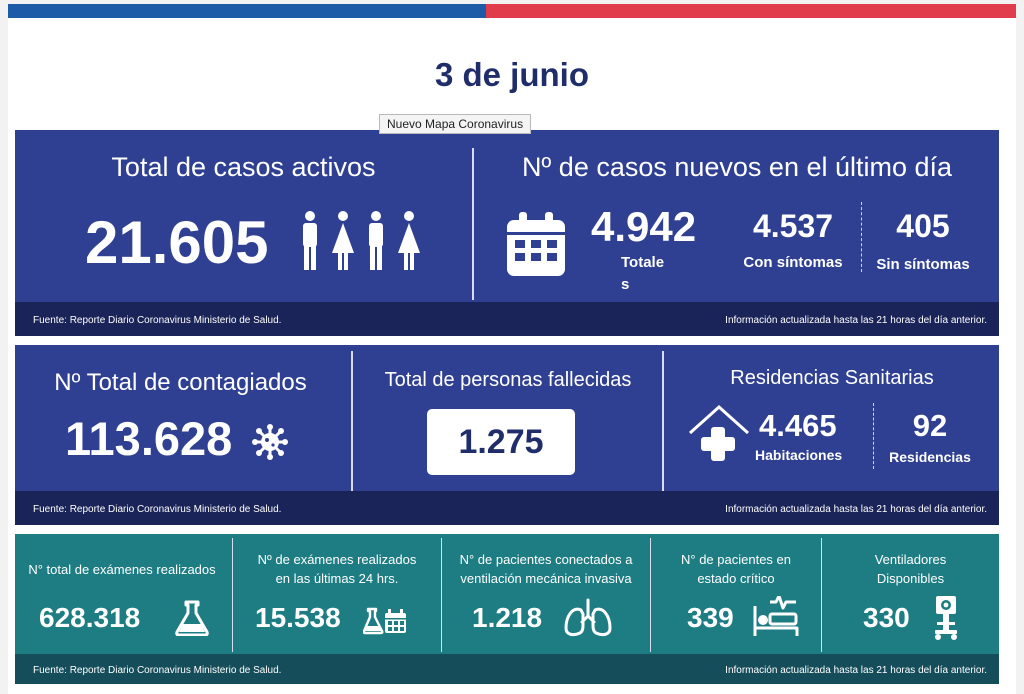 Image resolution: width=1024 pixels, height=694 pixels. Describe the element at coordinates (886, 617) in the screenshot. I see `ventilators-value: 330` at that location.